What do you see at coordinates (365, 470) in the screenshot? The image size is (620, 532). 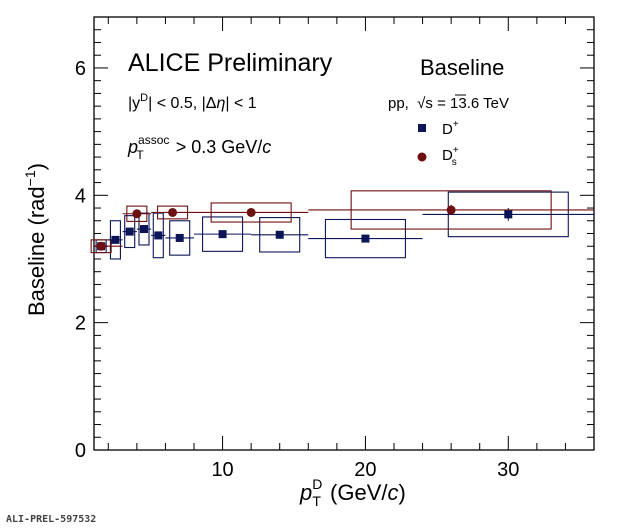 I see `x-tick-label: 20` at bounding box center [365, 470].